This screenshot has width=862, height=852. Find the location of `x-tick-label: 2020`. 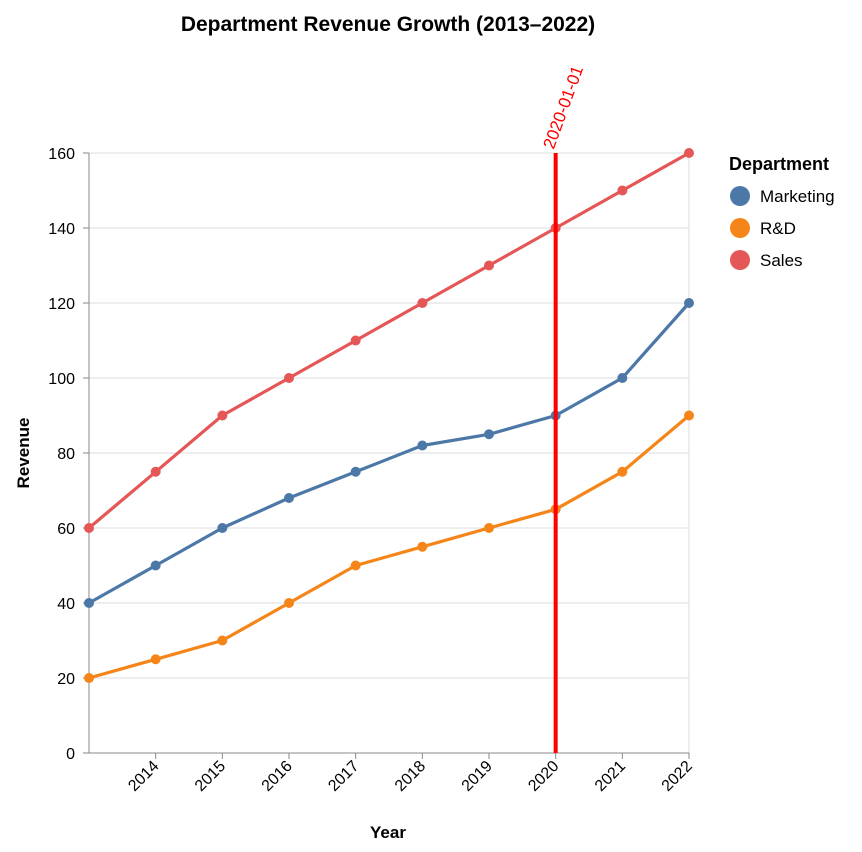

x-tick-label: 2020 is located at coordinates (543, 776).